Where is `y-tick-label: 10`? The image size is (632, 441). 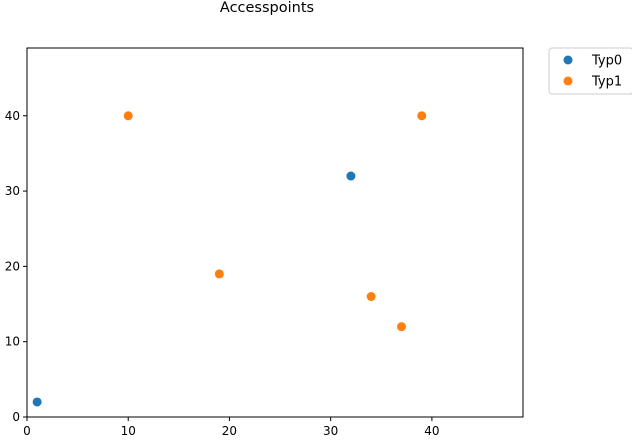 y-tick-label: 10 is located at coordinates (12, 342).